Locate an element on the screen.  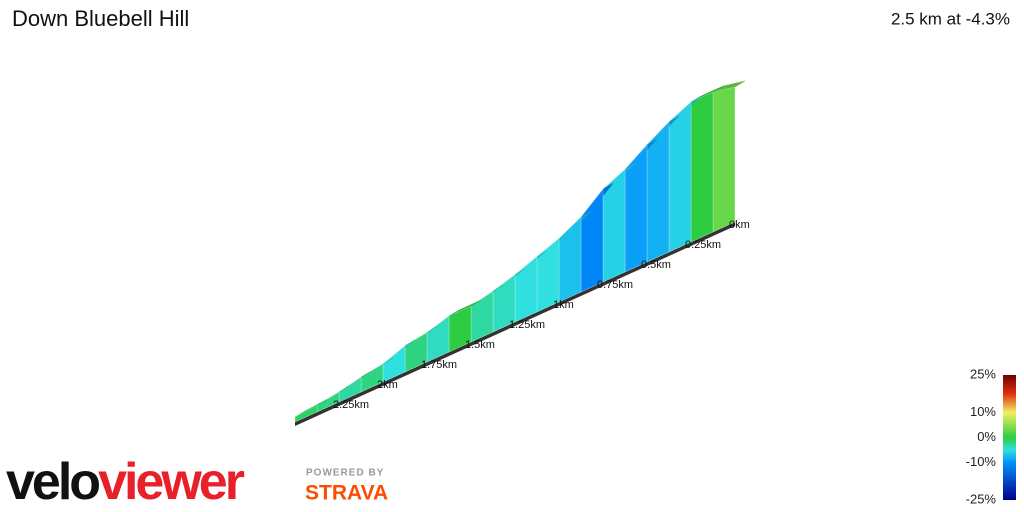
distance-label: 0.5km is located at coordinates (656, 265).